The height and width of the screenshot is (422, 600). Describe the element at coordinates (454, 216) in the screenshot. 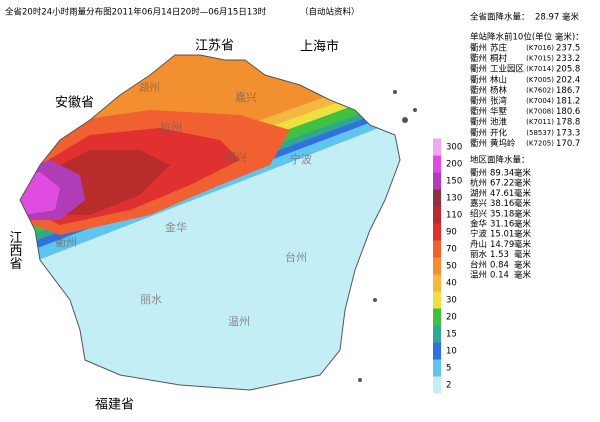

I see `legend-label: 110` at that location.